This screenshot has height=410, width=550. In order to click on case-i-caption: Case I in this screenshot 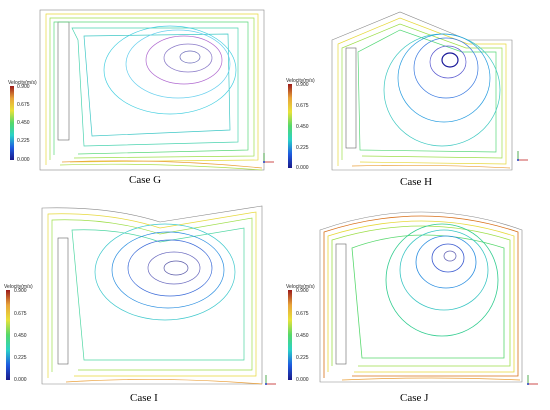, I will do `click(144, 398)`.